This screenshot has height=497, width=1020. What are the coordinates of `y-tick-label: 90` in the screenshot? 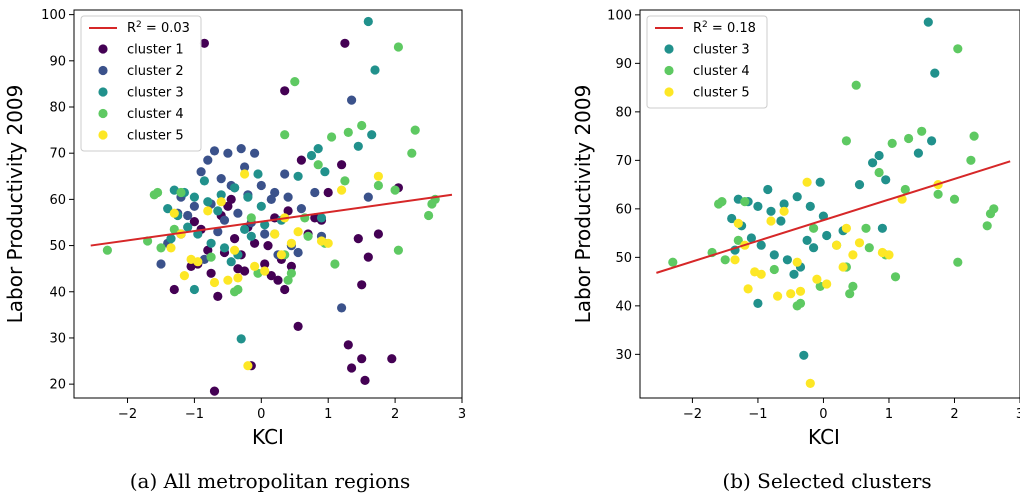 It's located at (623, 64).